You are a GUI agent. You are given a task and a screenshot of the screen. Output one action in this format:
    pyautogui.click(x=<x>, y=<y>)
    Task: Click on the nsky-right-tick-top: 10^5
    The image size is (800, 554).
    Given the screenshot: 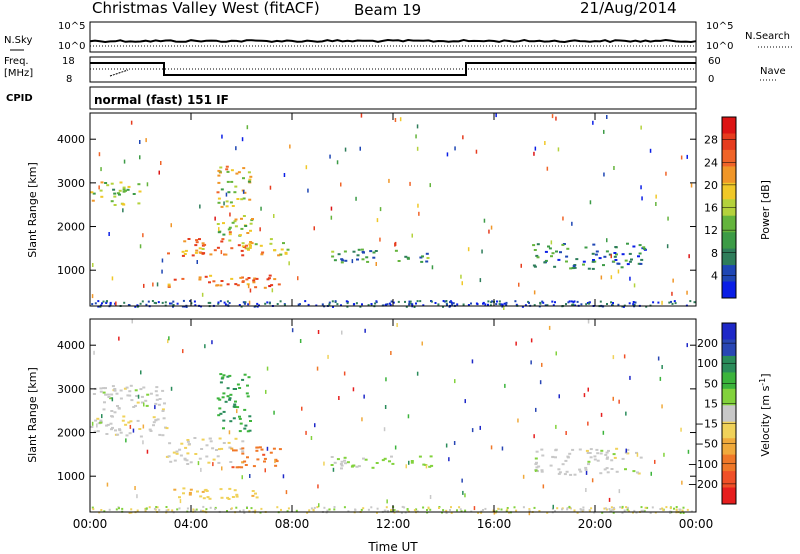 What is the action you would take?
    pyautogui.click(x=719, y=26)
    